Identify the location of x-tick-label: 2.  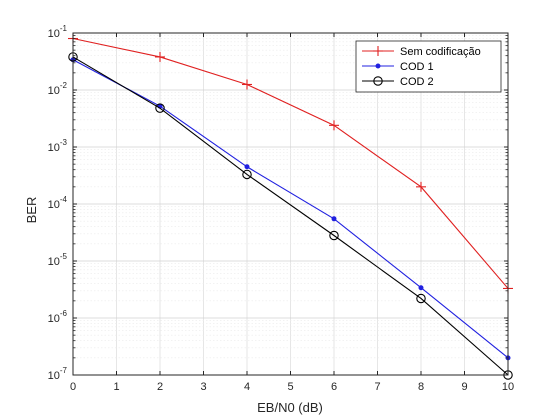
(160, 387).